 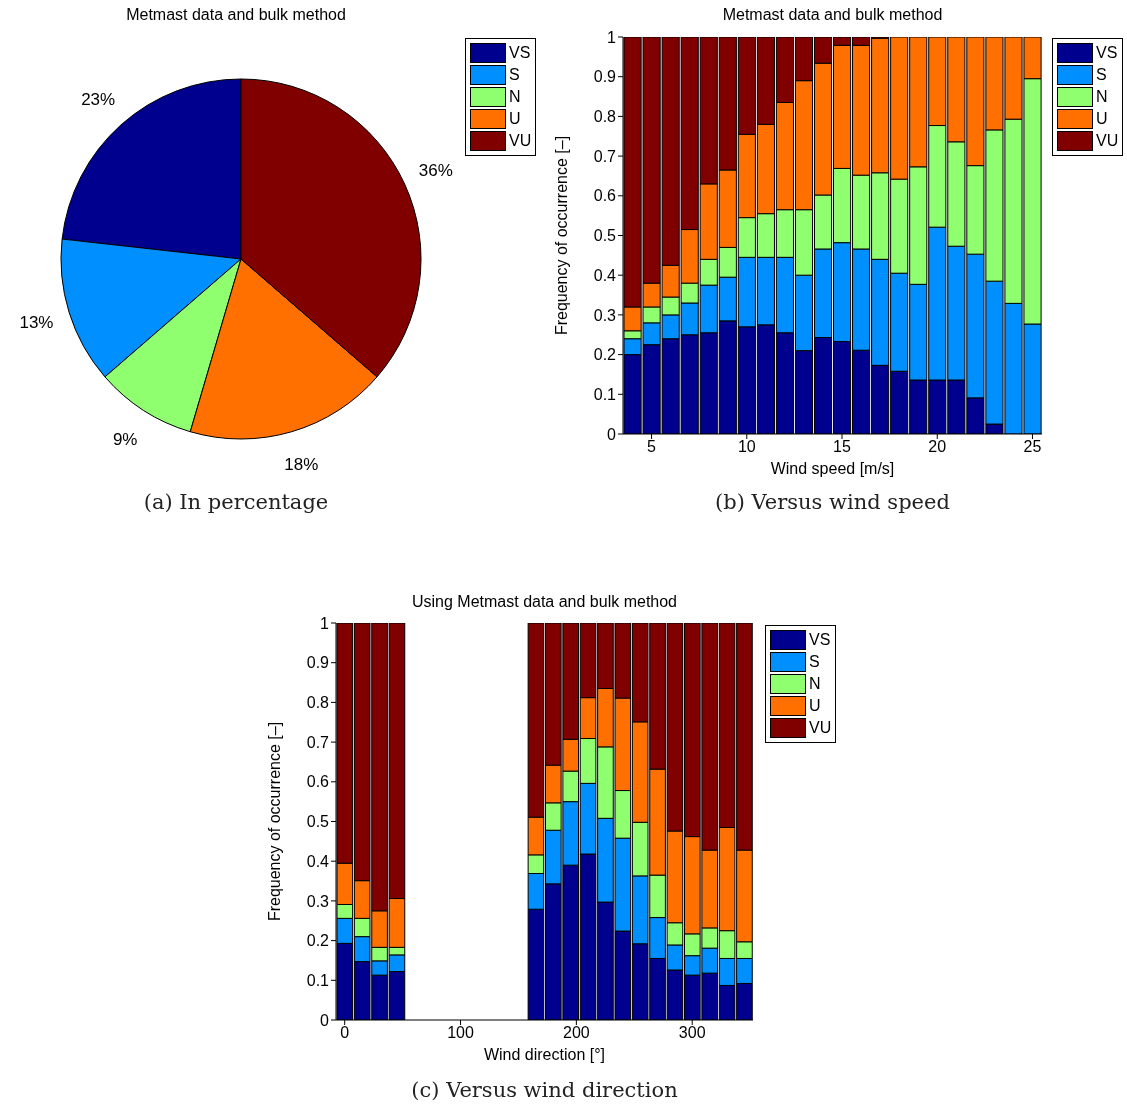 I want to click on data-label: 13%, so click(x=36, y=323).